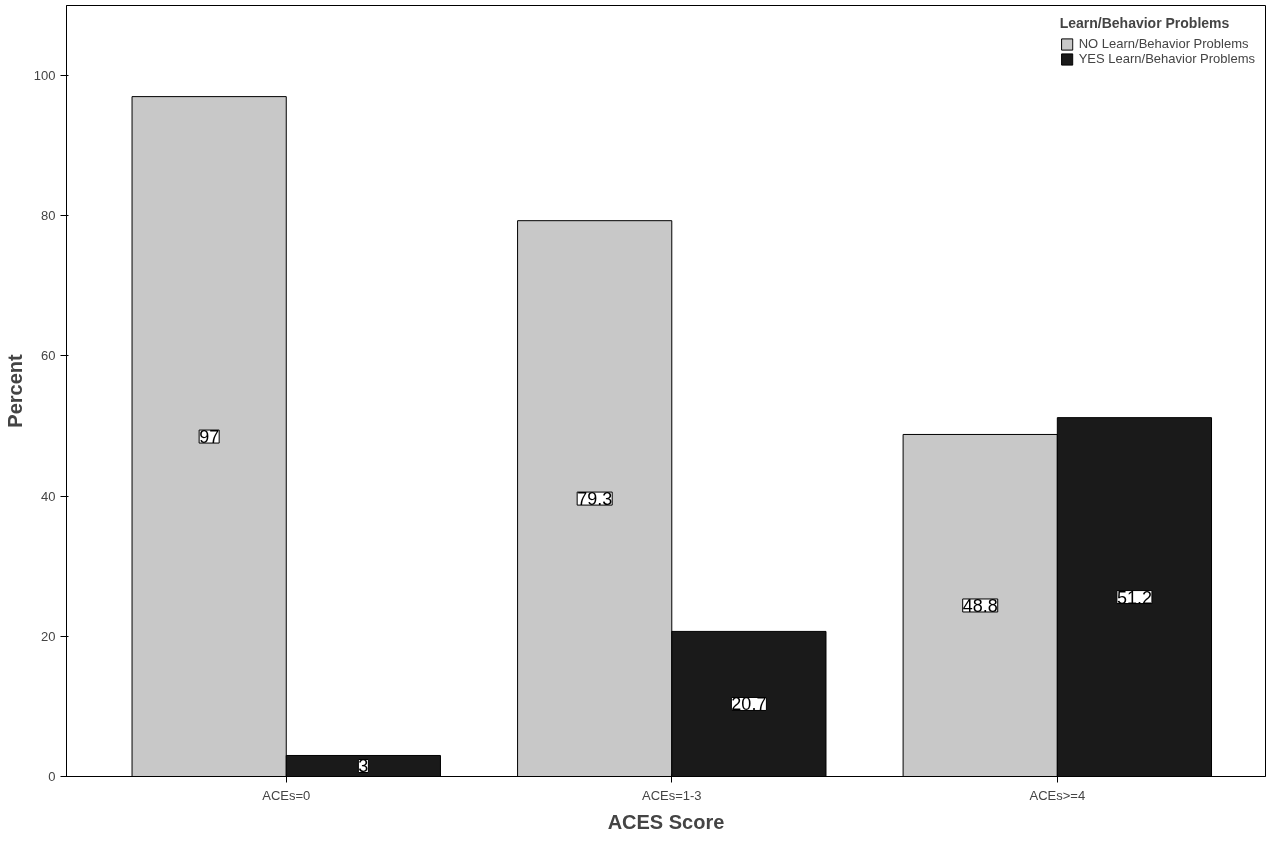 This screenshot has height=843, width=1281. I want to click on y-tick-label: 60, so click(48, 356).